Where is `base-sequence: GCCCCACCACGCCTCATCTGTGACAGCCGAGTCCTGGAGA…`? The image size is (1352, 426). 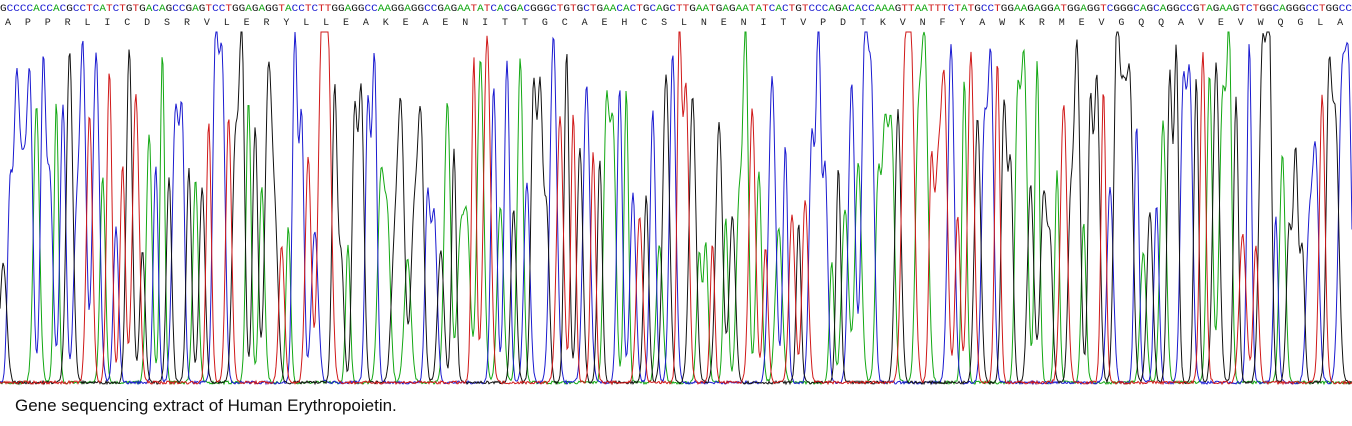
base-sequence: GCCCCACCACGCCTCATCTGTGACAGCCGAGTCCTGGAGA… is located at coordinates (676, 9).